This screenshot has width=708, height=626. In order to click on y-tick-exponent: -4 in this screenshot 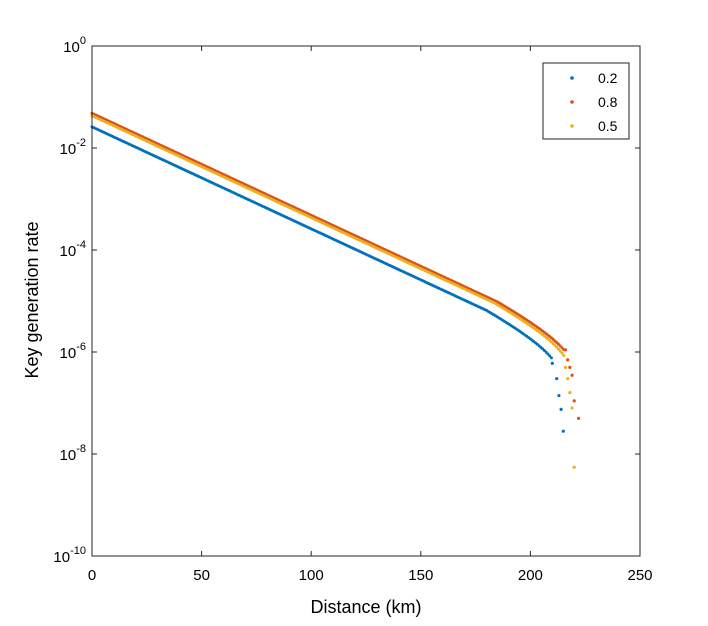, I will do `click(81, 245)`.